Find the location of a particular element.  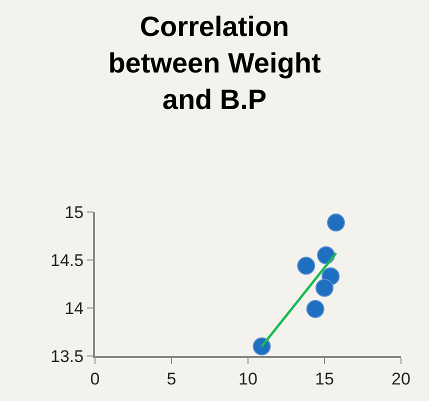

x-tick-label: 15 is located at coordinates (324, 378).